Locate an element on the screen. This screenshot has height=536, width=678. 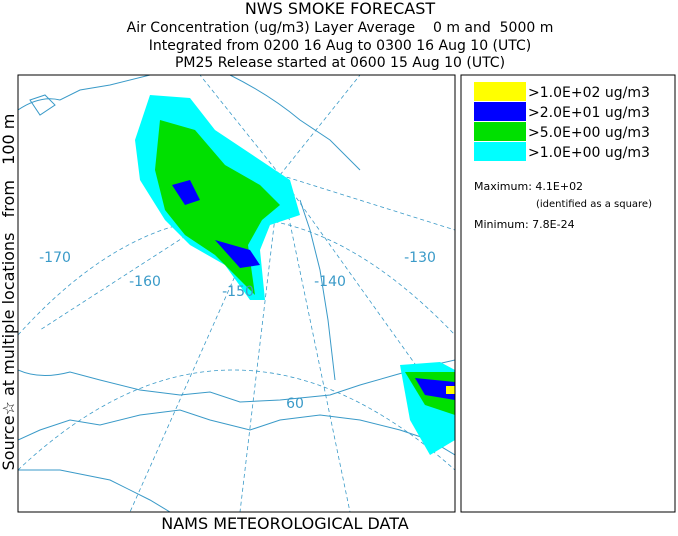
legend-label: >2.0E+01 ug/m3 is located at coordinates (589, 113).